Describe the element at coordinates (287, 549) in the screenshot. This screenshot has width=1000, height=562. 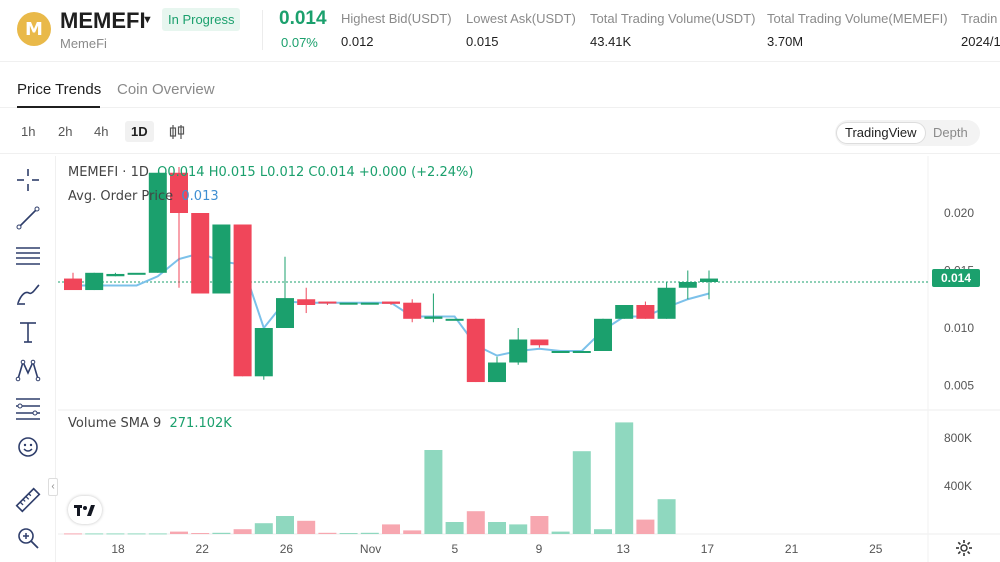
I see `time-tick-label: 26` at that location.